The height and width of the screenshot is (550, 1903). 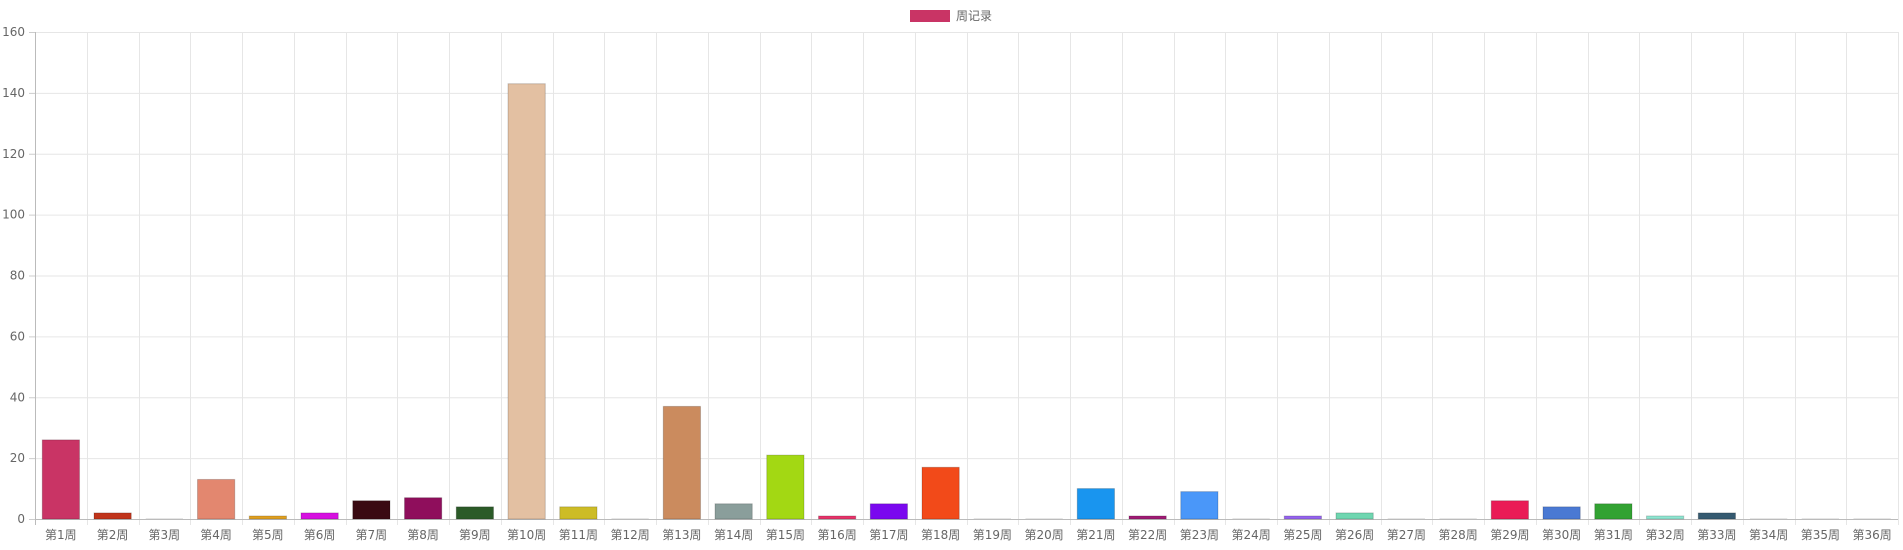 I want to click on y-tick-label: 160, so click(x=13, y=32).